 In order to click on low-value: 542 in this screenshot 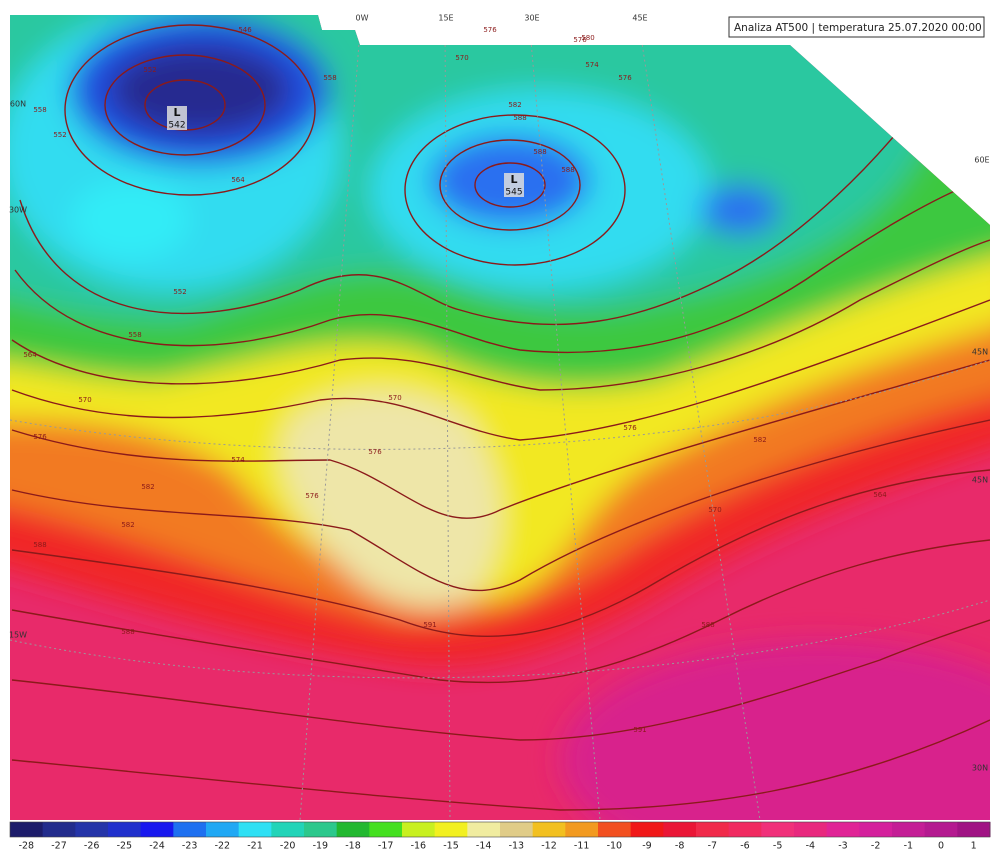, I will do `click(176, 126)`.